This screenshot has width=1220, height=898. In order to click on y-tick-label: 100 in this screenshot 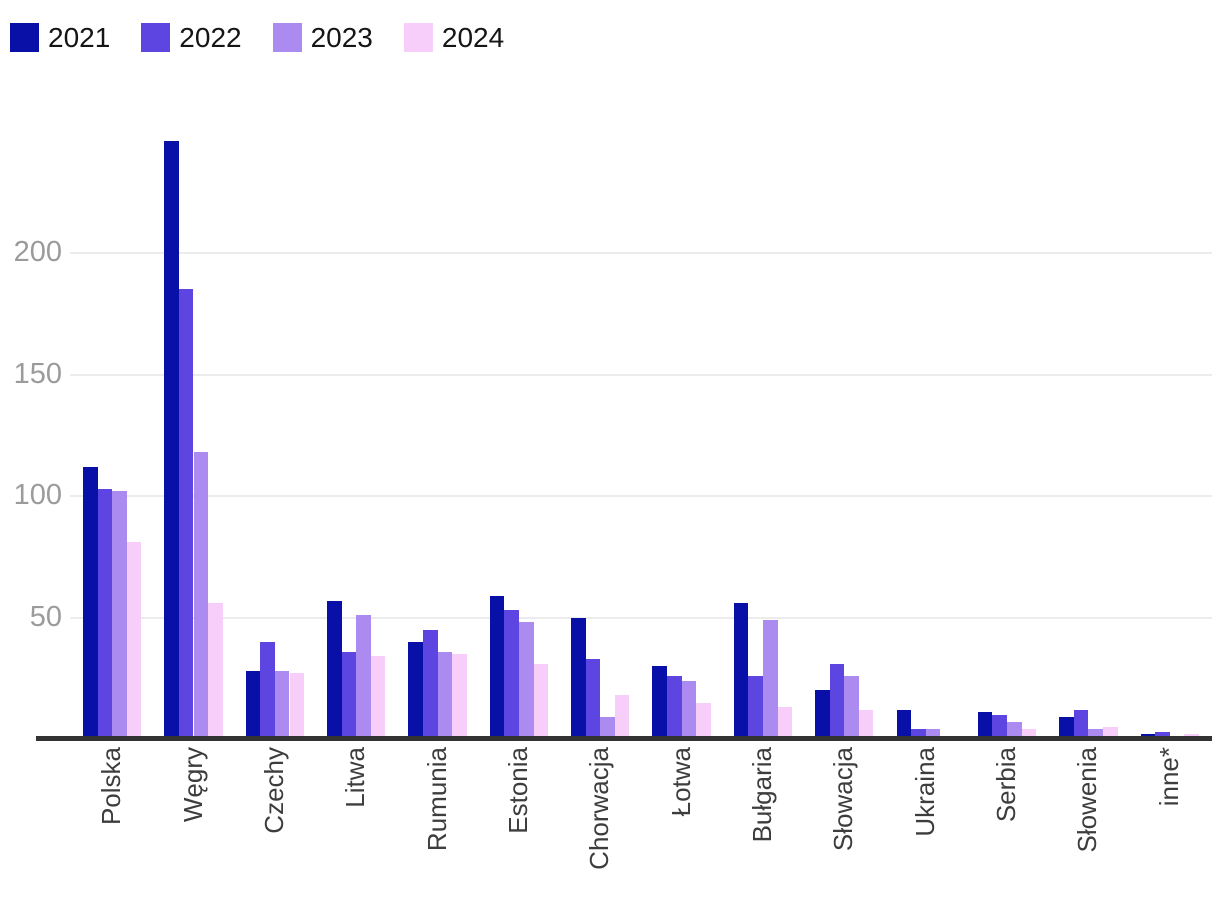, I will do `click(37, 494)`.